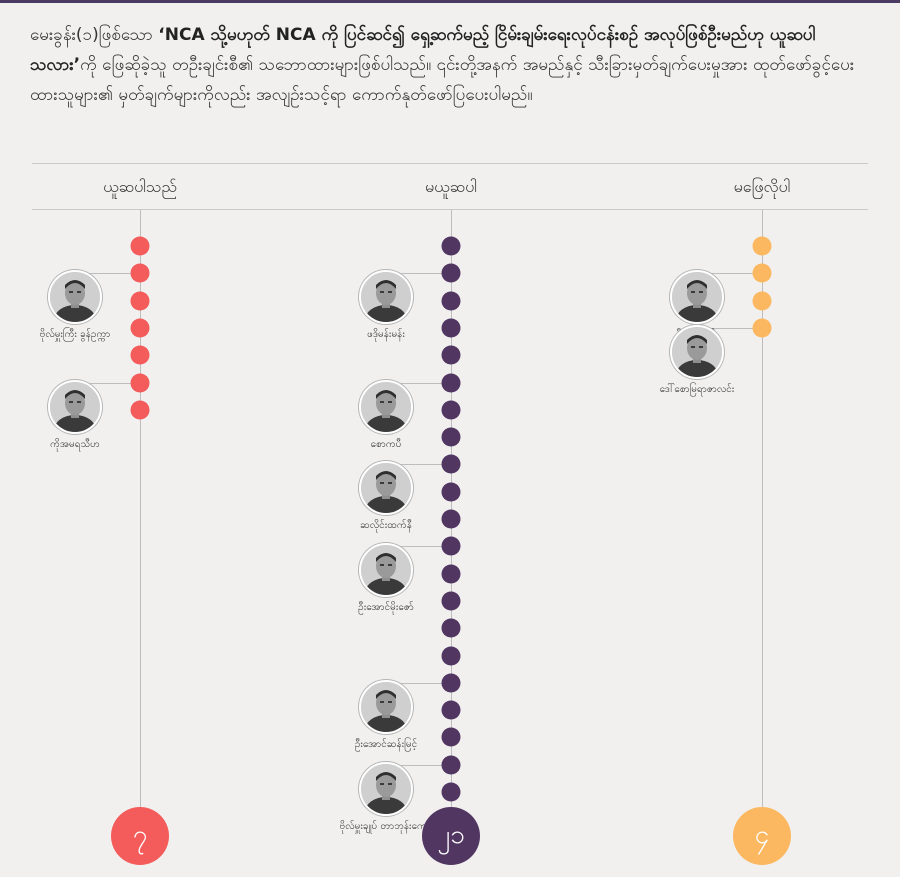 The image size is (900, 877). What do you see at coordinates (697, 389) in the screenshot?
I see `person-name: ဒေါ်စောမြရာဇာလင်း` at bounding box center [697, 389].